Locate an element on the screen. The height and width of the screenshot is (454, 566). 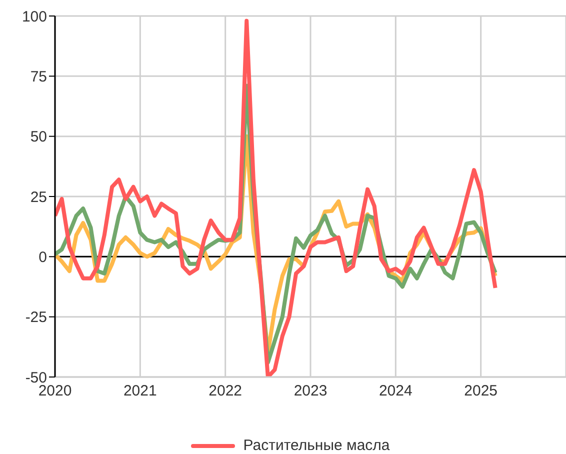
y-tick-label: 75 is located at coordinates (38, 77).